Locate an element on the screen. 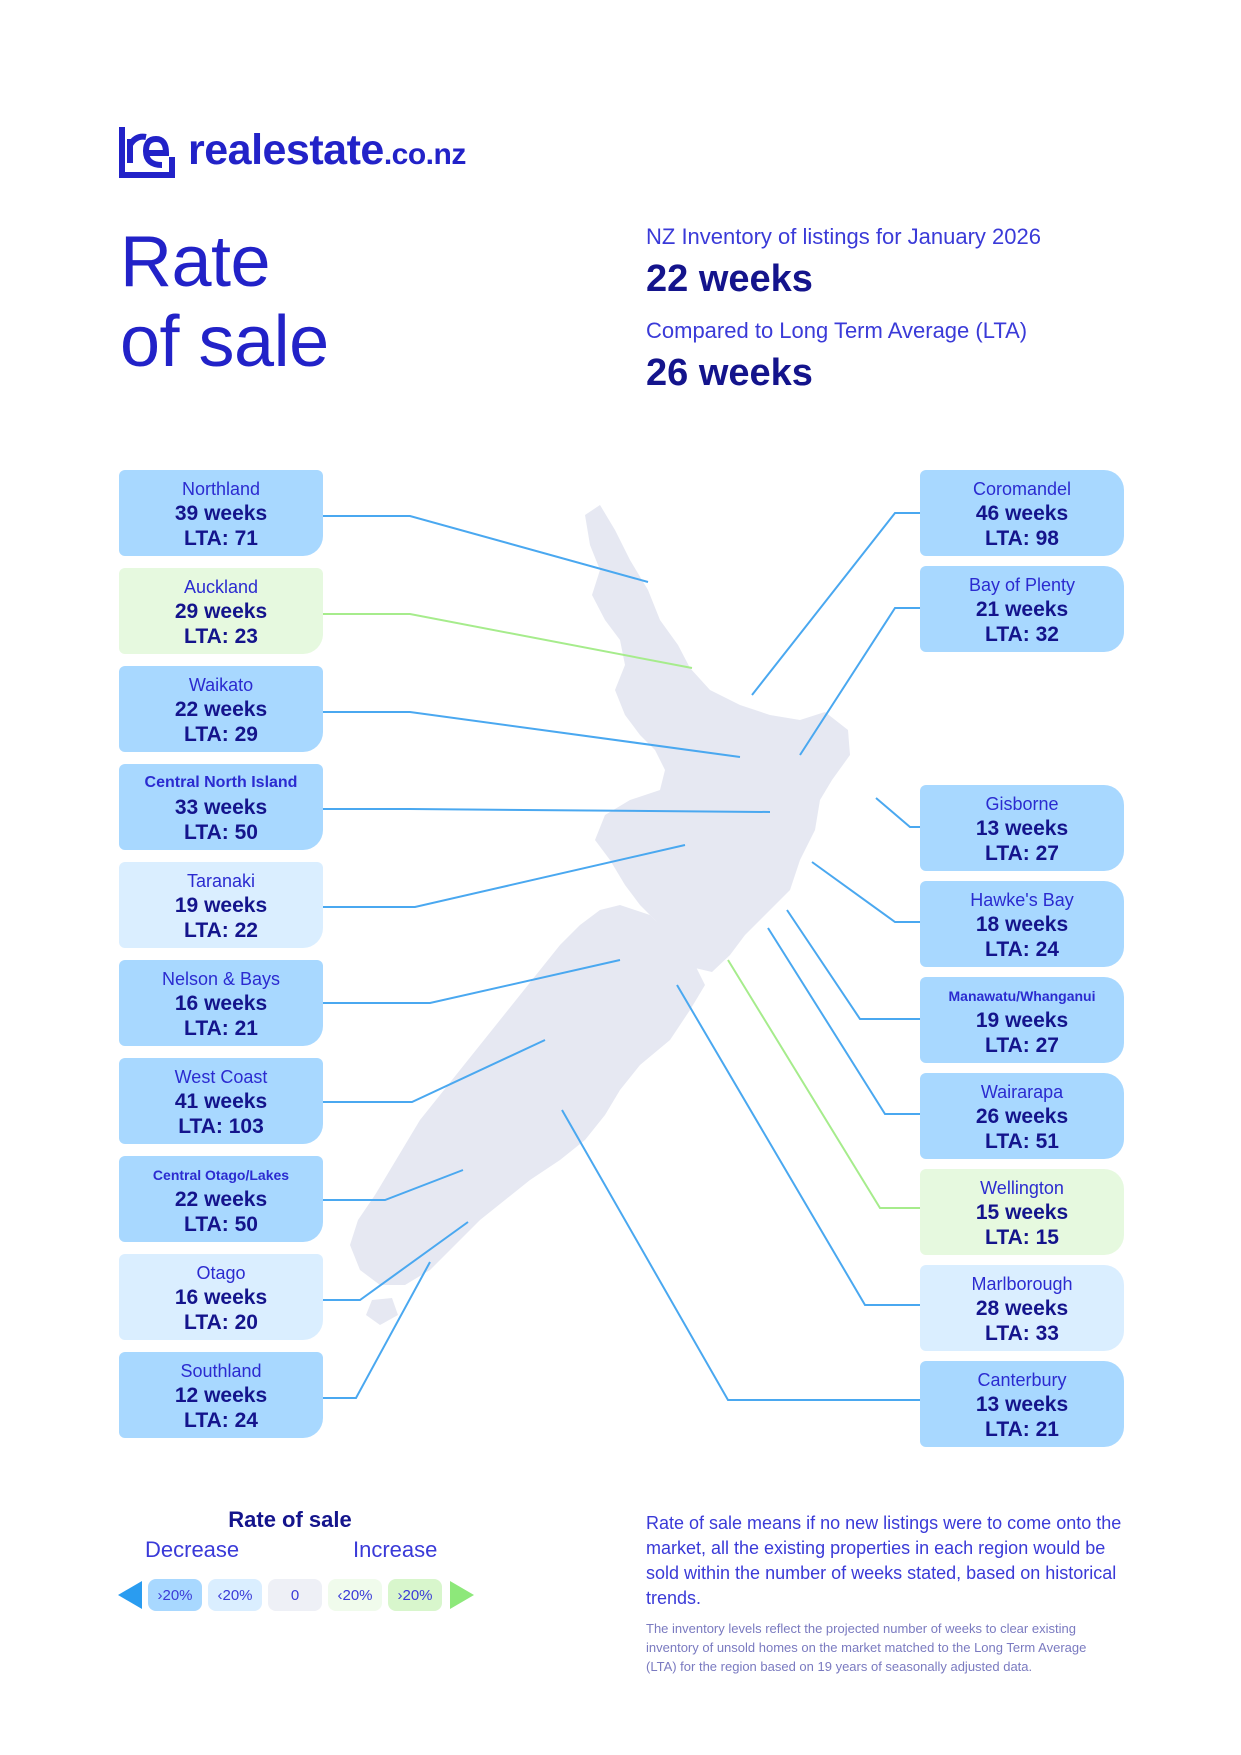  line-hawkesbay is located at coordinates (865, 892).